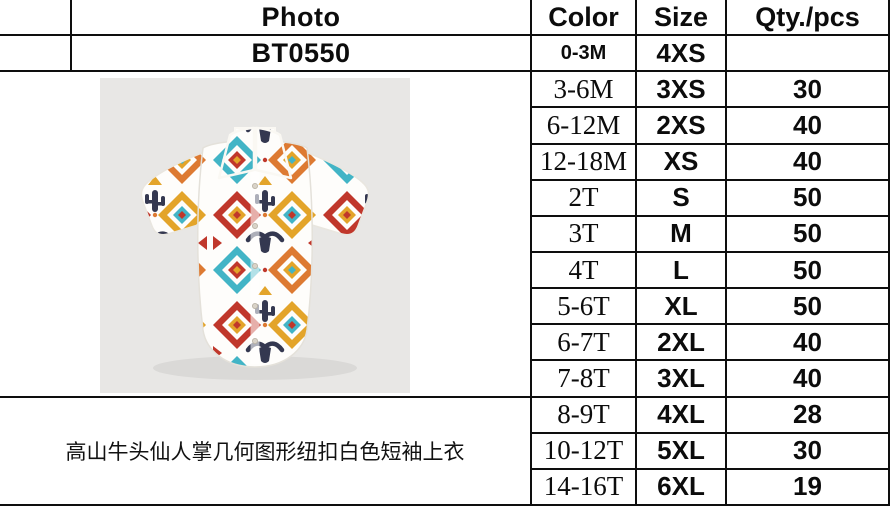 This screenshot has height=506, width=894. Describe the element at coordinates (682, 90) in the screenshot. I see `cell-size: 3XS` at that location.